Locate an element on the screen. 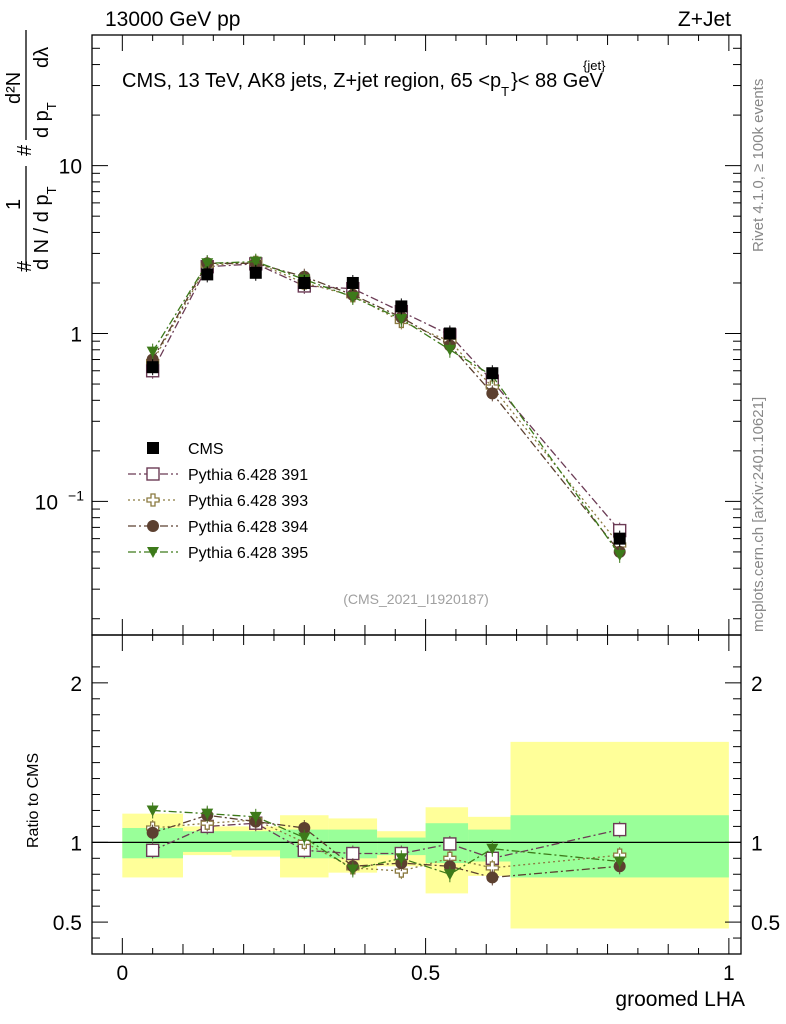 The height and width of the screenshot is (1024, 786). ylabel-dpt: d pT is located at coordinates (45, 120).